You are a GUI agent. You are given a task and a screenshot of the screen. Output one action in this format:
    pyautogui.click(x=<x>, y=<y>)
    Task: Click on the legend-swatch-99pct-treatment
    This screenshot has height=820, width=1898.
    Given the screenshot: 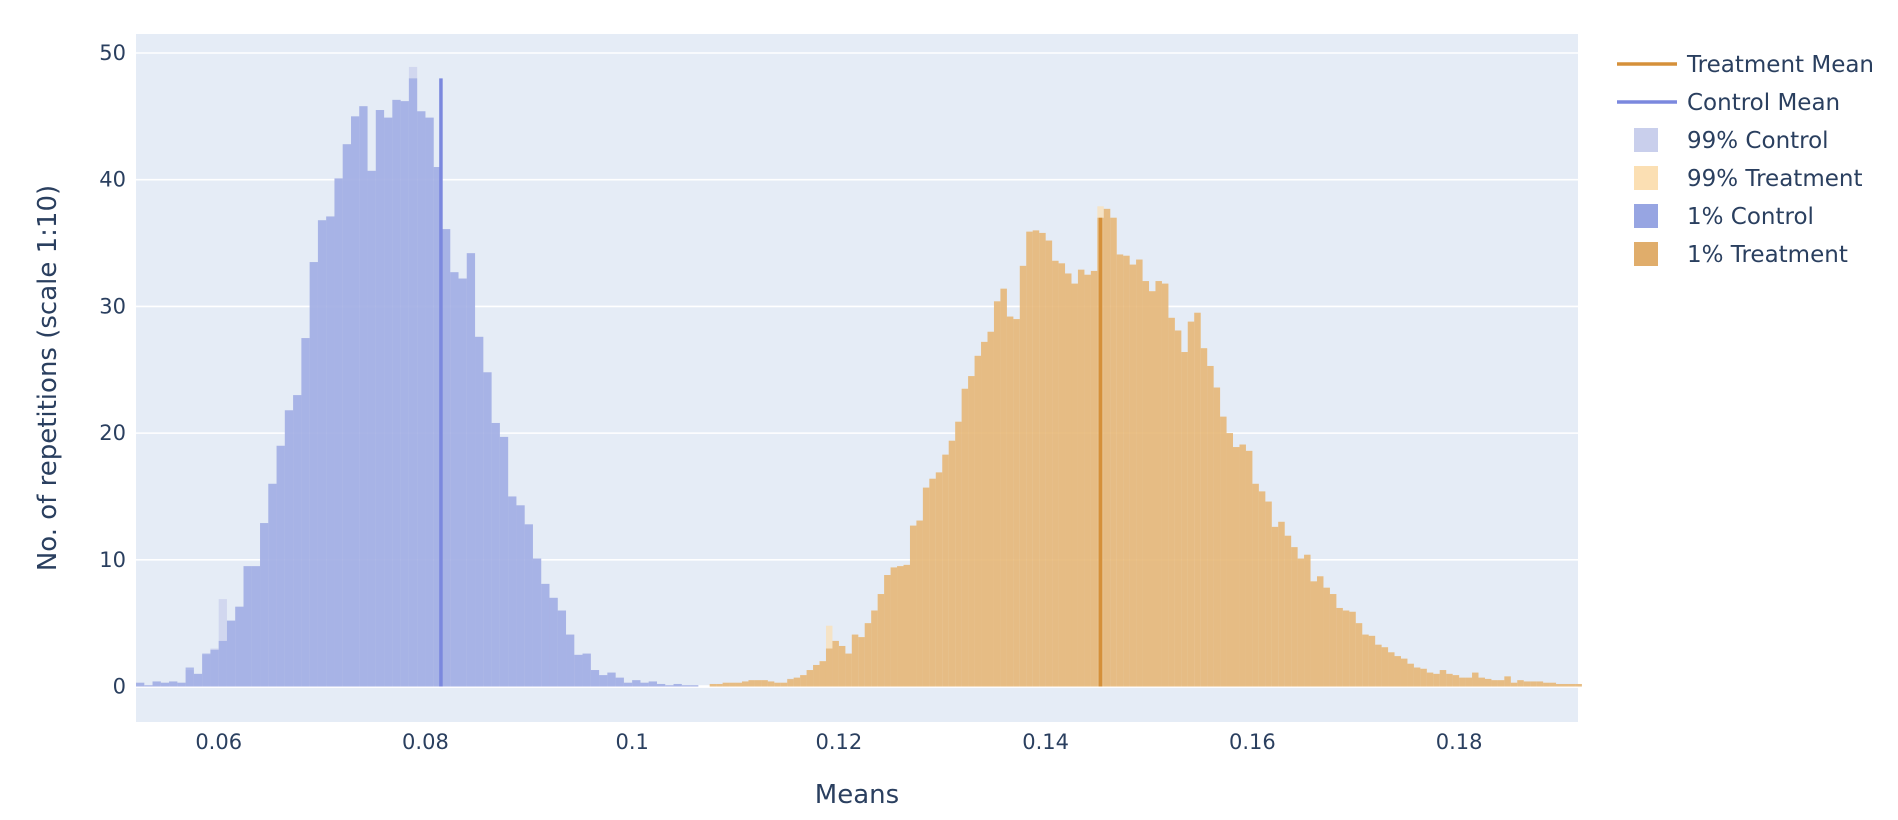 What is the action you would take?
    pyautogui.click(x=1646, y=178)
    